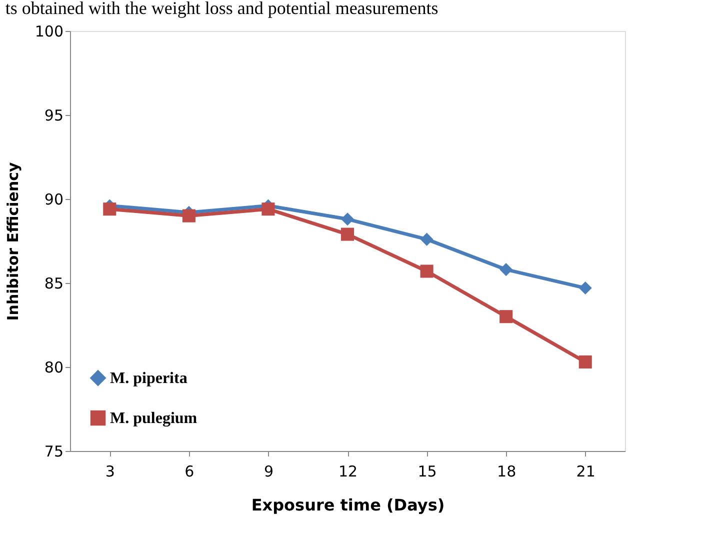 The height and width of the screenshot is (554, 707). Describe the element at coordinates (269, 471) in the screenshot. I see `x-tick-label: 9` at that location.